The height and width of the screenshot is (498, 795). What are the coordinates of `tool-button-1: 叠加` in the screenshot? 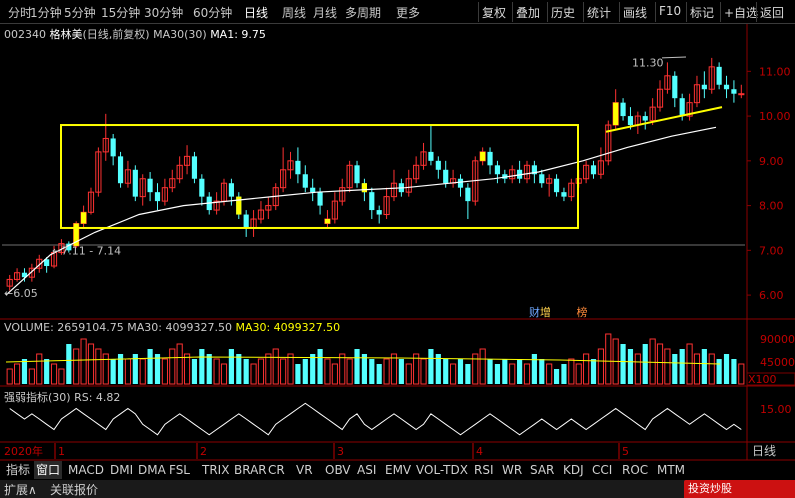 It's located at (528, 13).